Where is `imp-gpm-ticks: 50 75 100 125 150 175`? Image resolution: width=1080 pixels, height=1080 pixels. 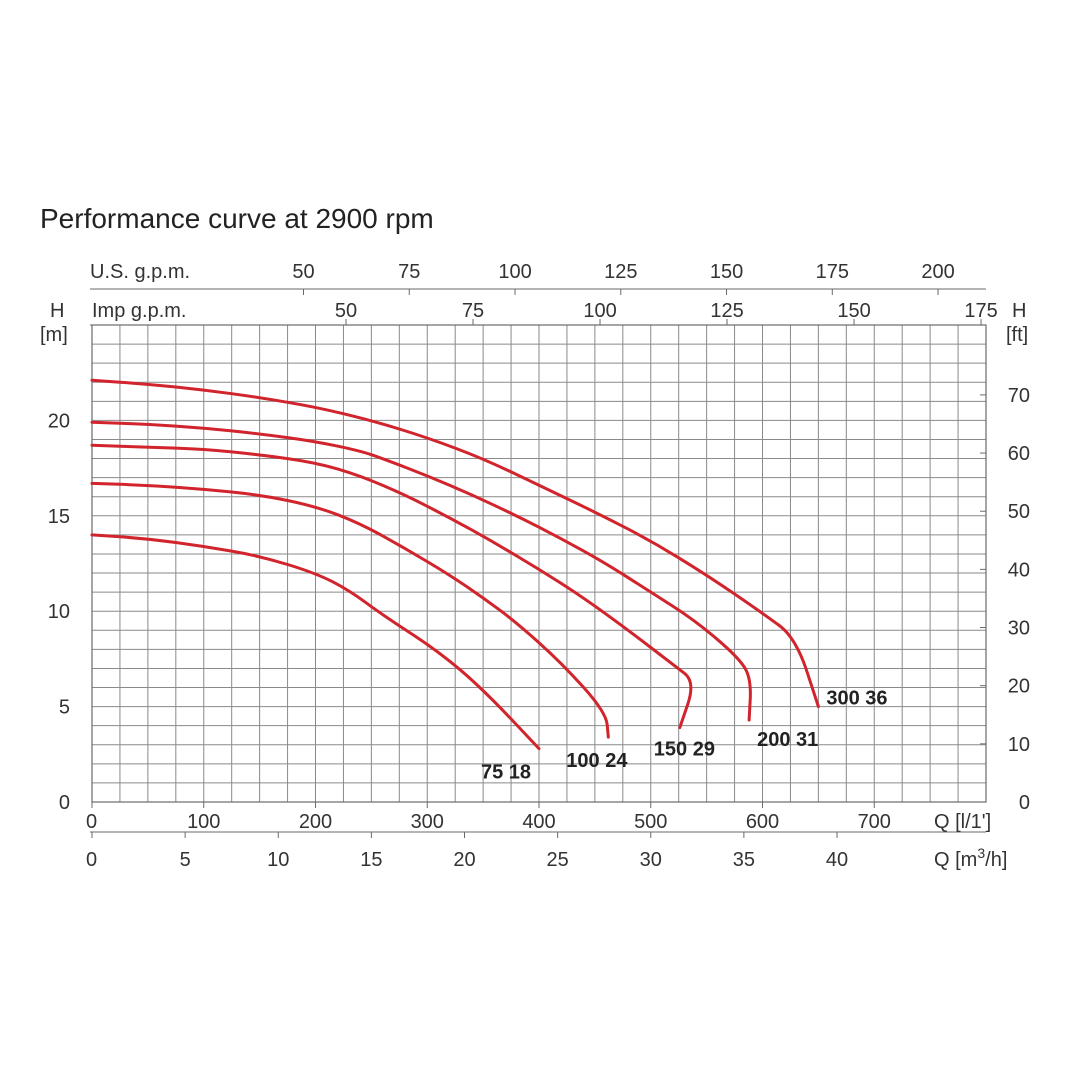 imp-gpm-ticks: 50 75 100 125 150 175 is located at coordinates (666, 312).